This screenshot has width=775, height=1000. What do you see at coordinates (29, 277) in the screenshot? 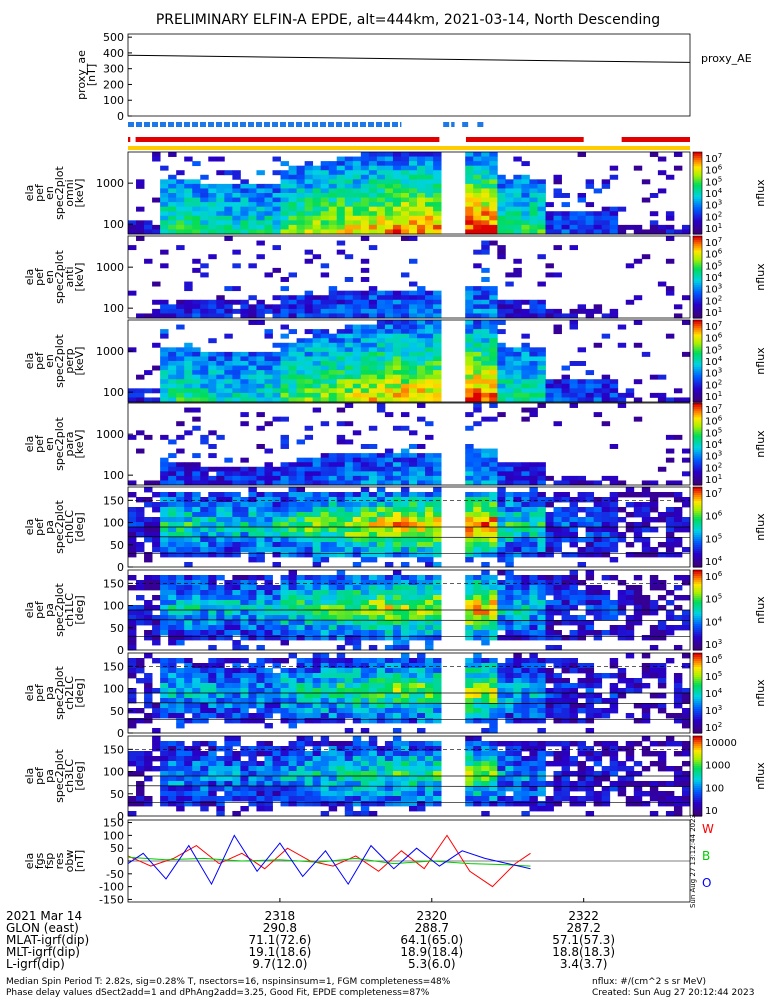
I see `spec-ylabel-line: ela` at bounding box center [29, 277].